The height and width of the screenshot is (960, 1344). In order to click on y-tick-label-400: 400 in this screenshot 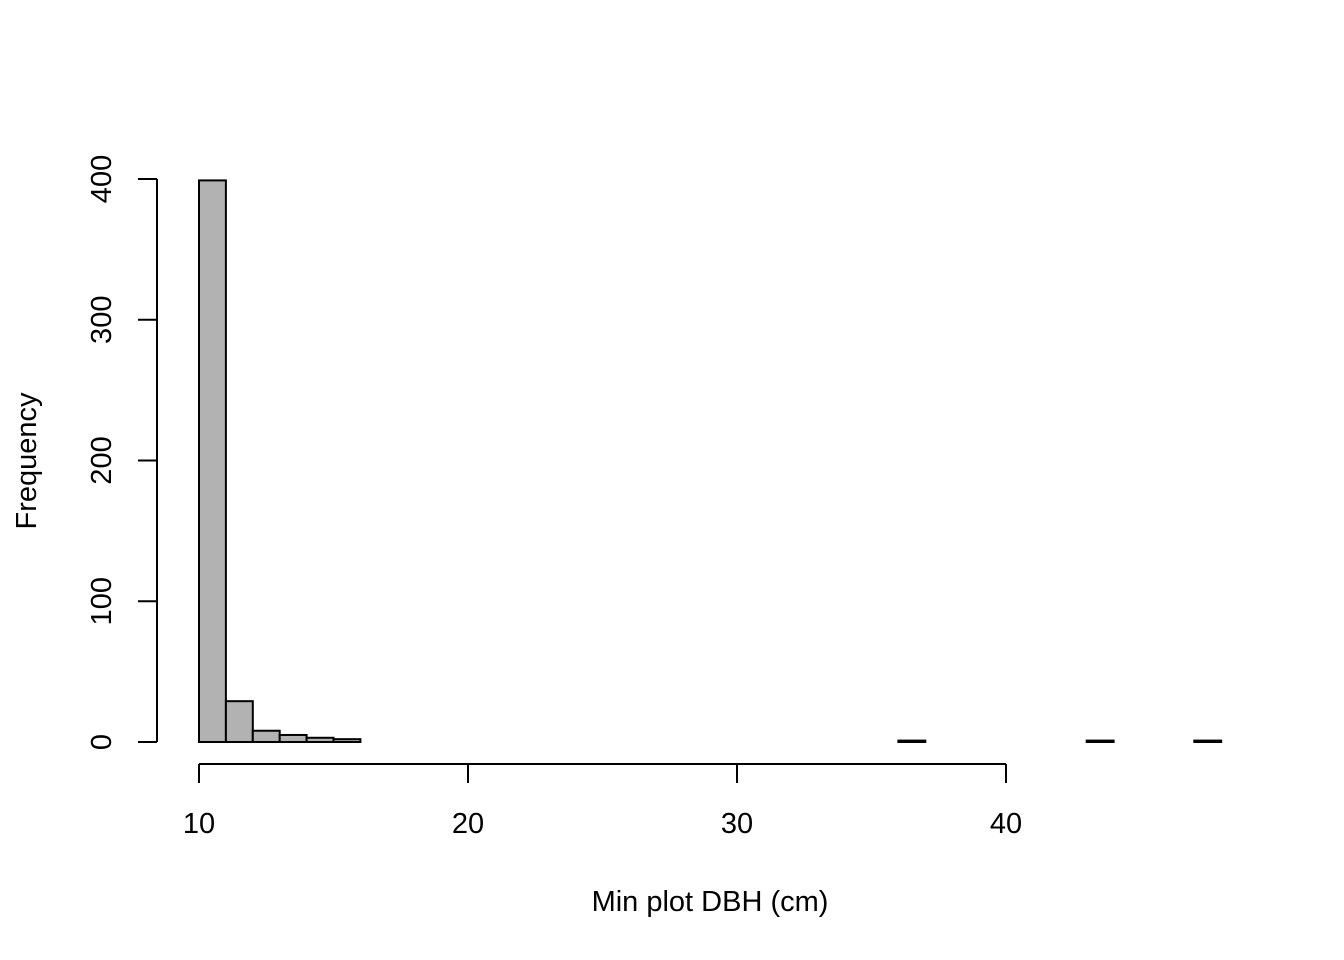, I will do `click(102, 179)`.